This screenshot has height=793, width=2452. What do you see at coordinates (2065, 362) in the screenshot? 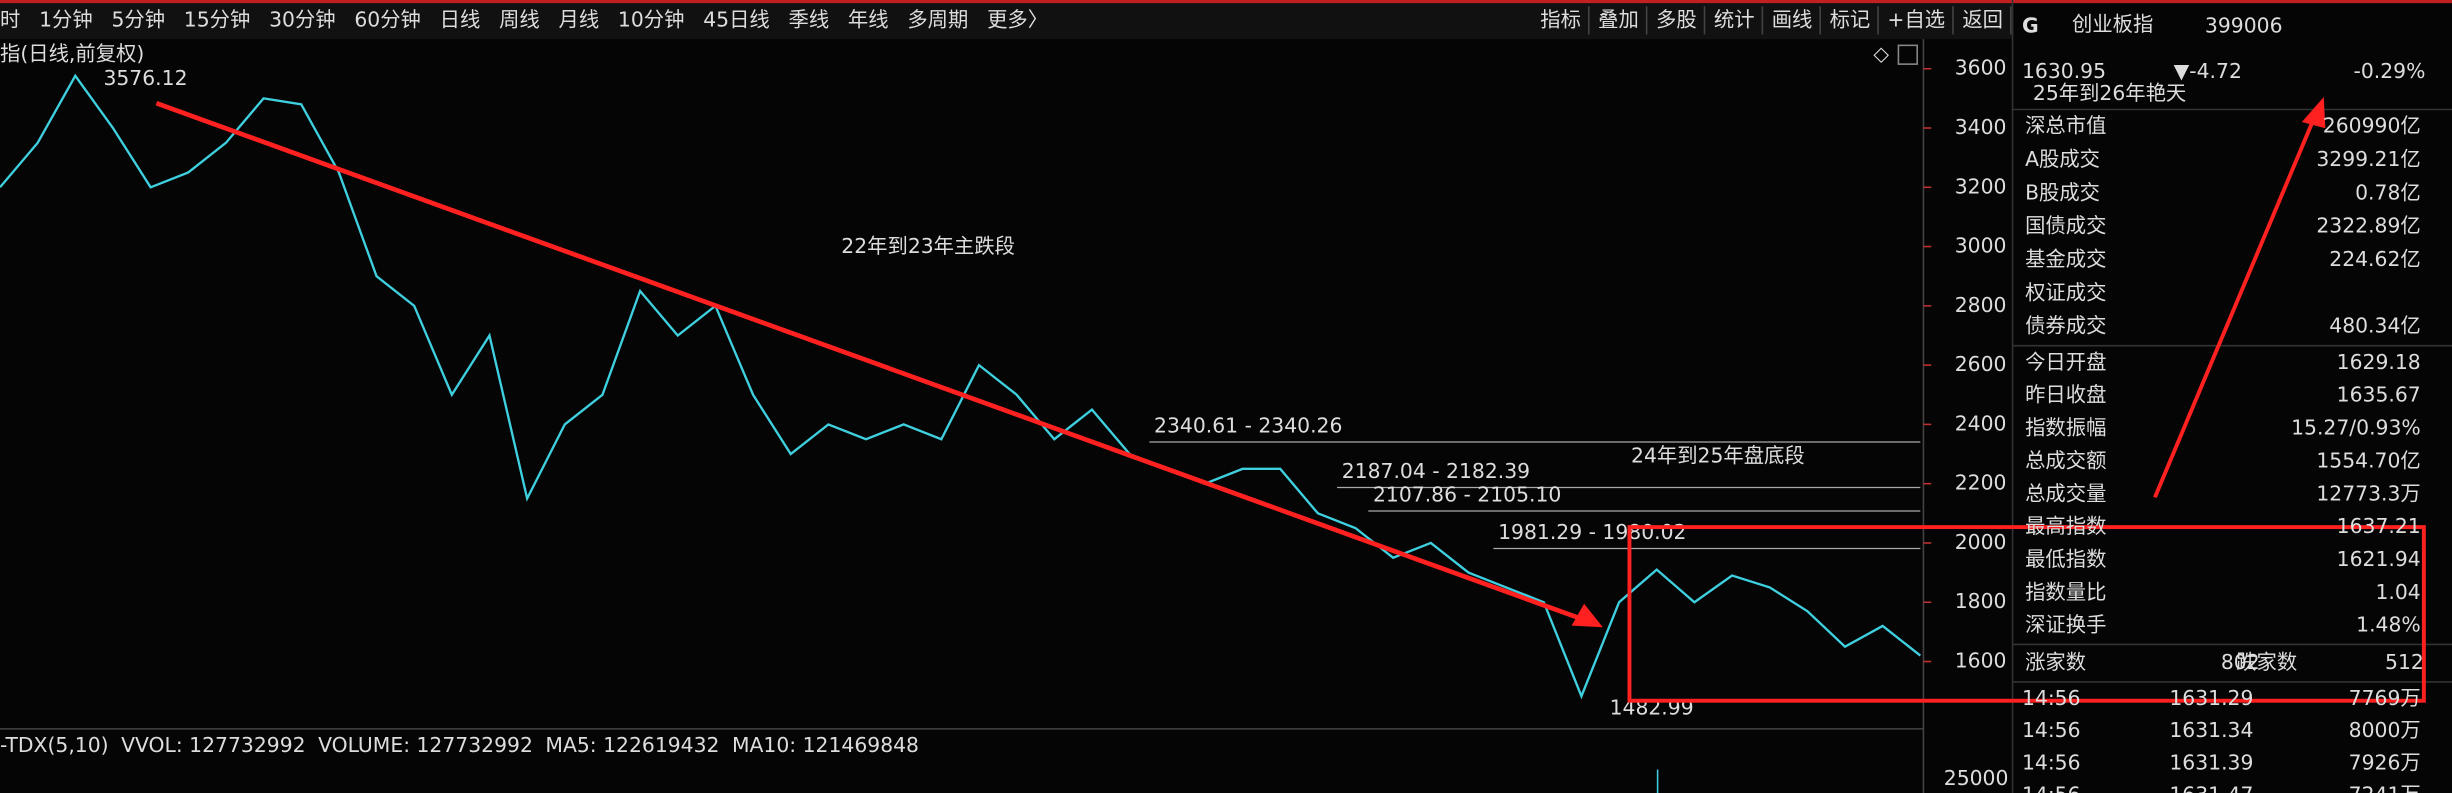
I see `stat-label: 今日开盘` at bounding box center [2065, 362].